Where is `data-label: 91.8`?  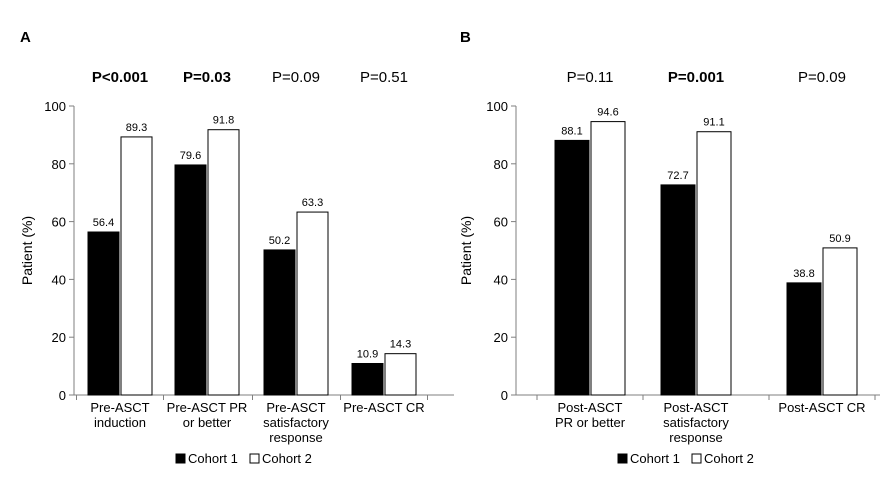
data-label: 91.8 is located at coordinates (223, 121).